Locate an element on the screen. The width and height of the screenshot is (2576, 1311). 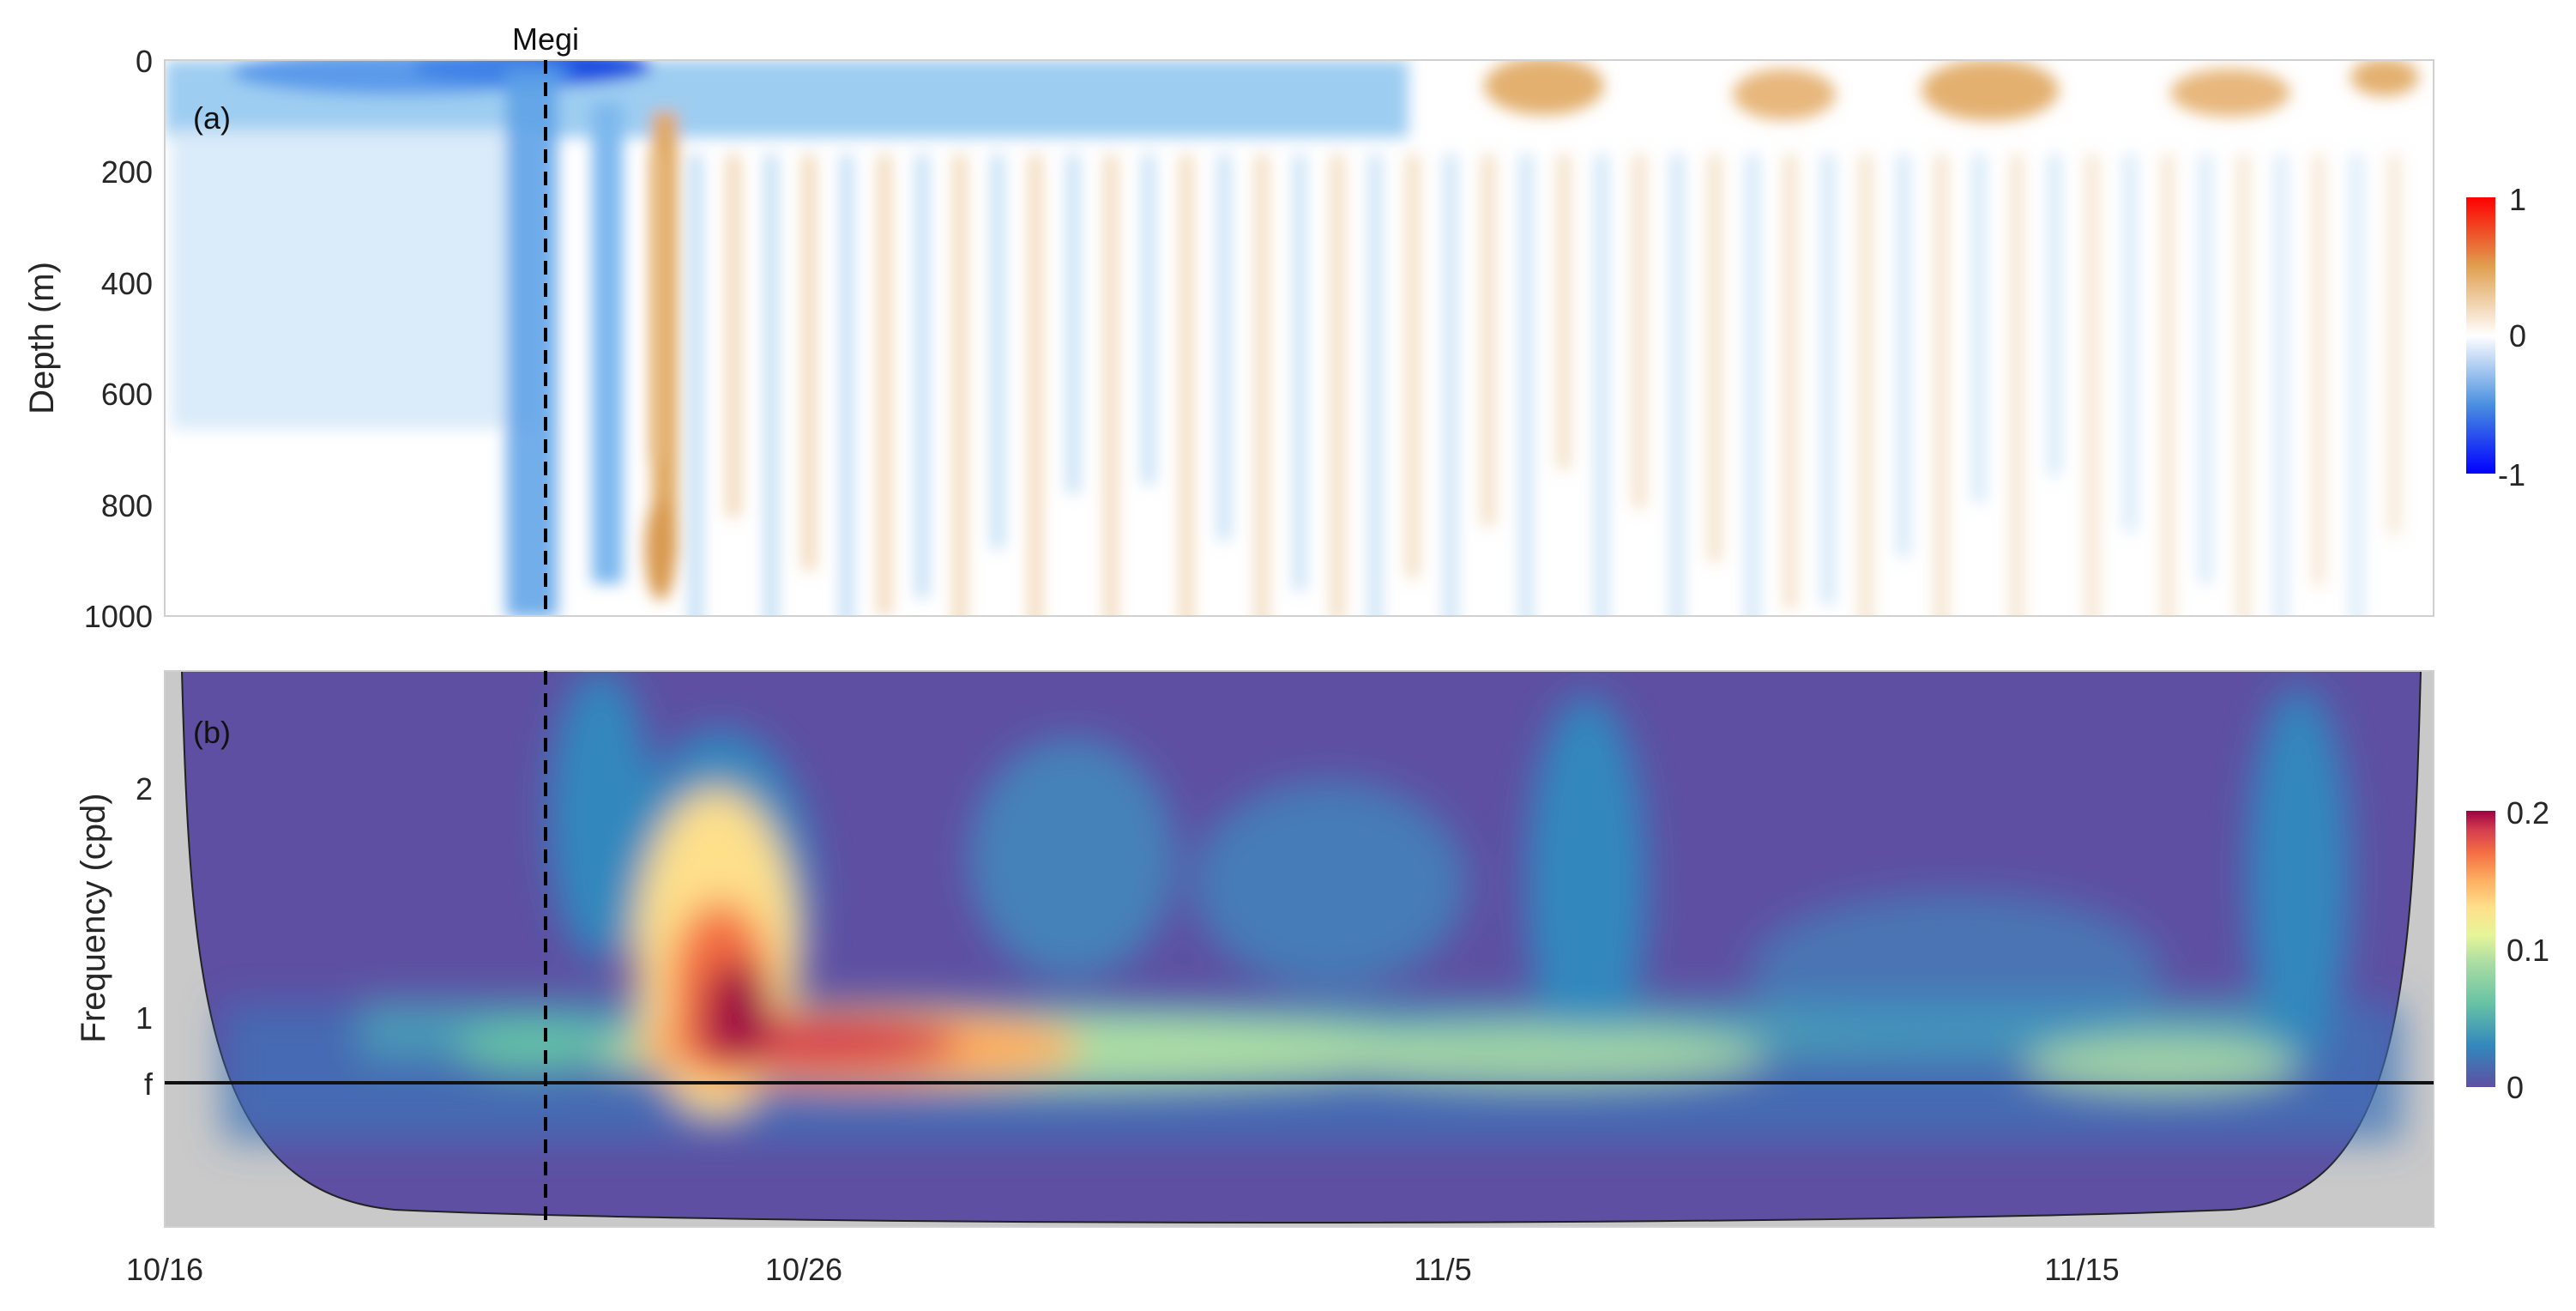
panel-b-label: (b) is located at coordinates (212, 732).